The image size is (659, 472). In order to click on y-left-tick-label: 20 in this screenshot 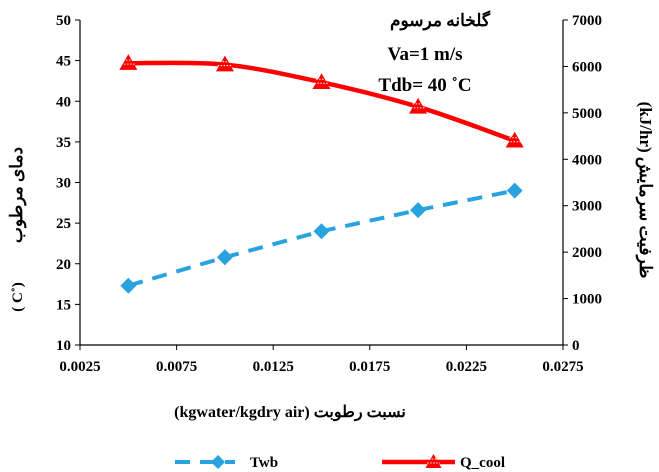, I will do `click(63, 265)`.